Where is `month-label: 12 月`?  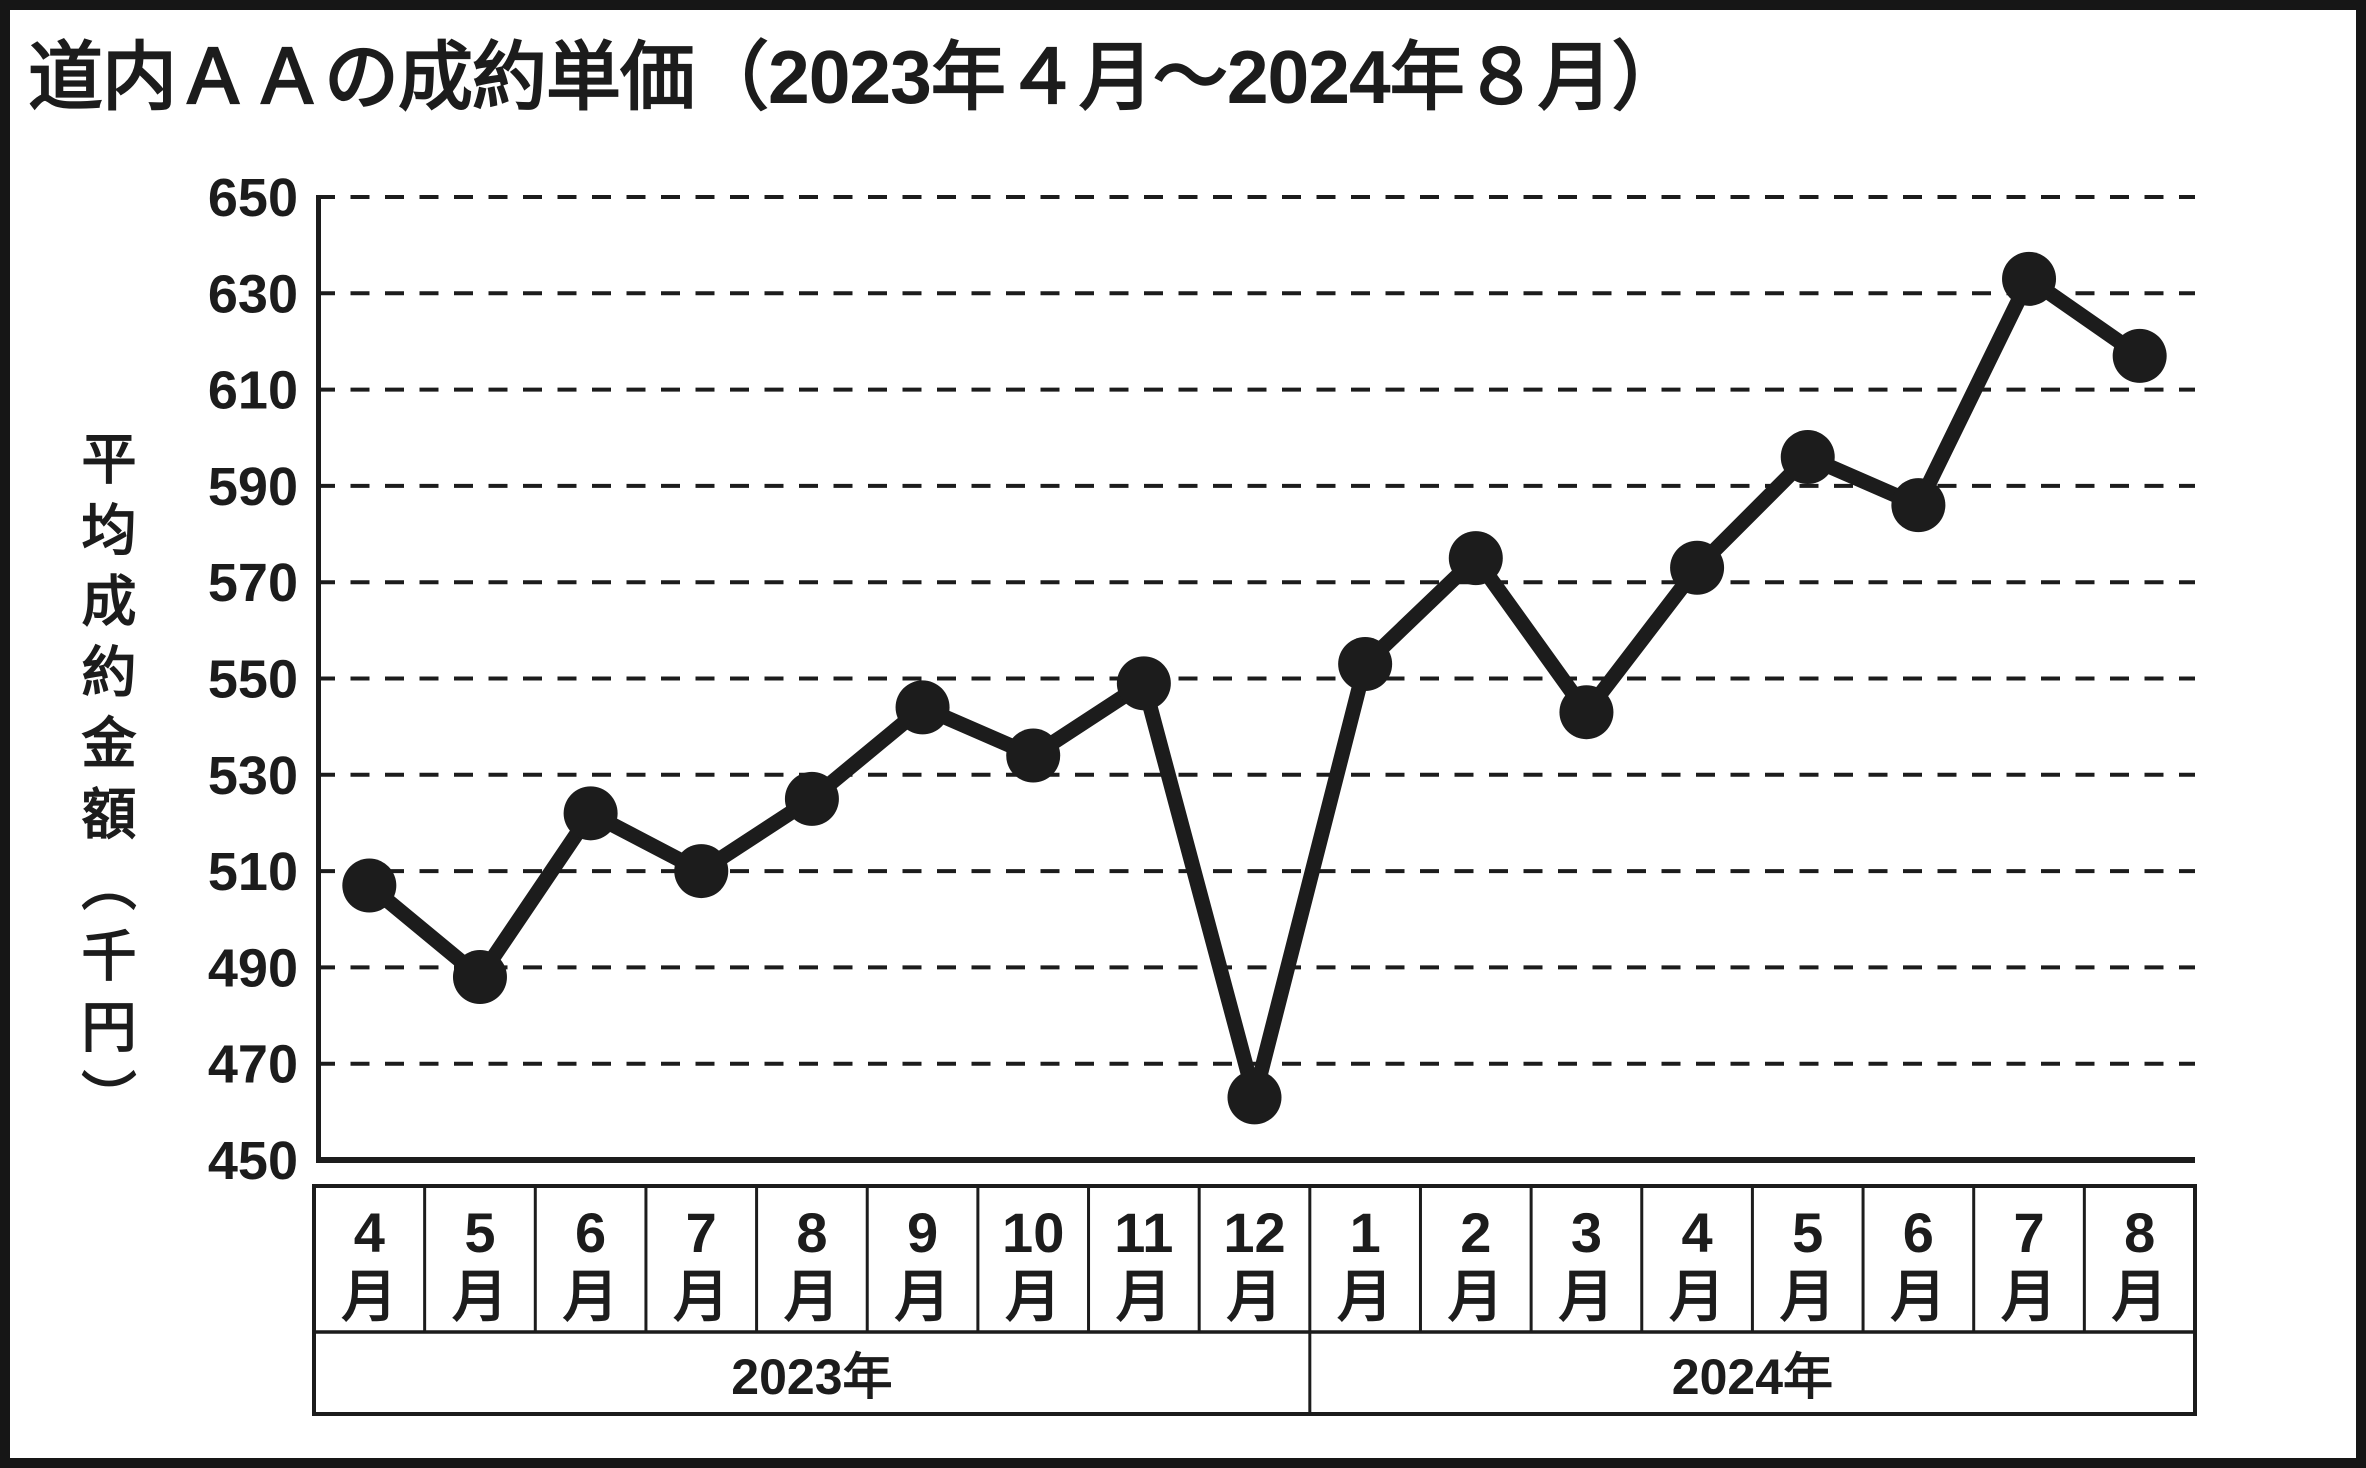
month-label: 12 月 is located at coordinates (1254, 1264).